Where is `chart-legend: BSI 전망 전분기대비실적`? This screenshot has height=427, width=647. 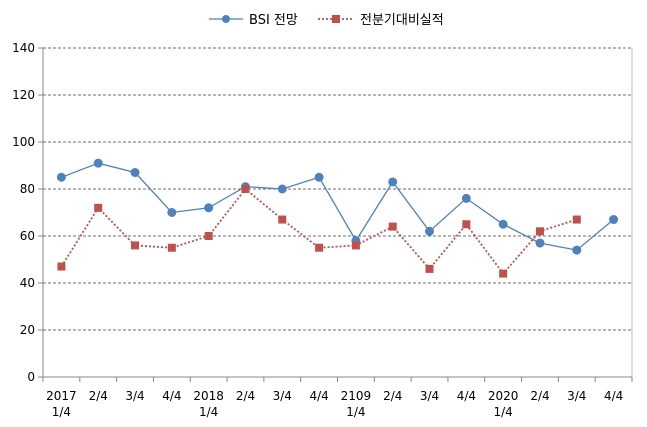
chart-legend: BSI 전망 전분기대비실적 is located at coordinates (326, 20).